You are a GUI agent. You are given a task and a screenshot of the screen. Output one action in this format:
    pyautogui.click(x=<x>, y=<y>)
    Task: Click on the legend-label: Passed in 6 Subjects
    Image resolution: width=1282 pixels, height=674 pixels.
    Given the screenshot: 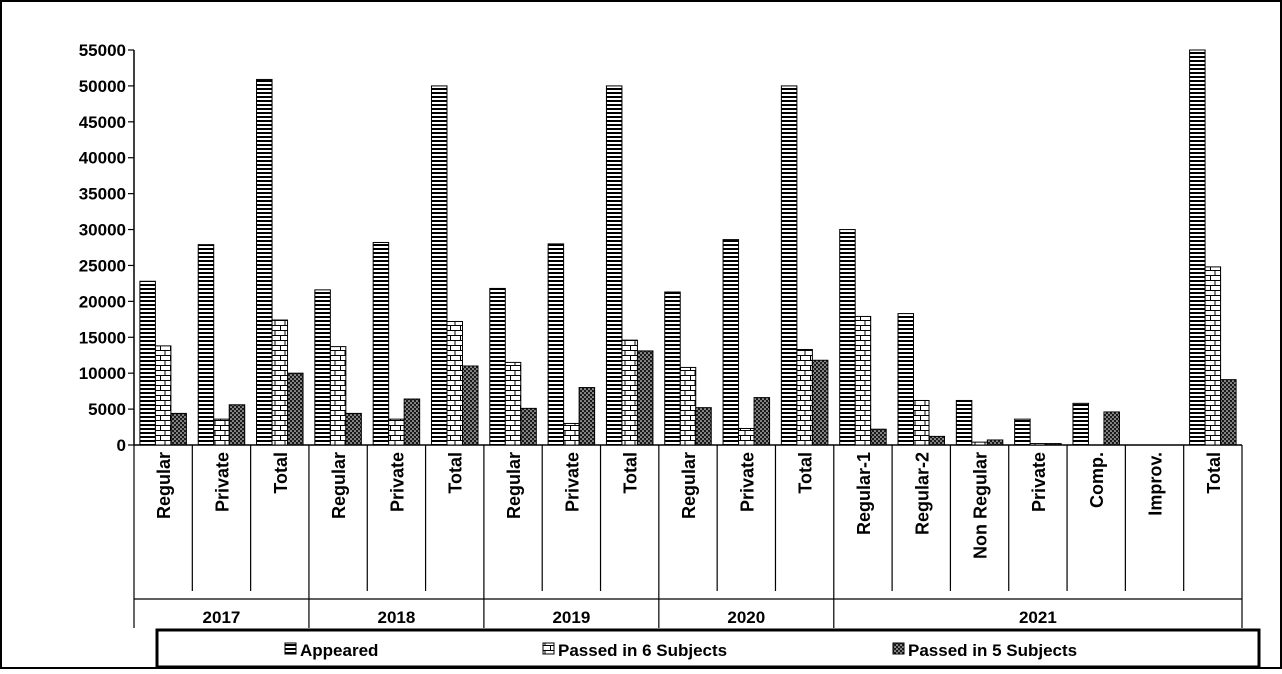 What is the action you would take?
    pyautogui.click(x=642, y=650)
    